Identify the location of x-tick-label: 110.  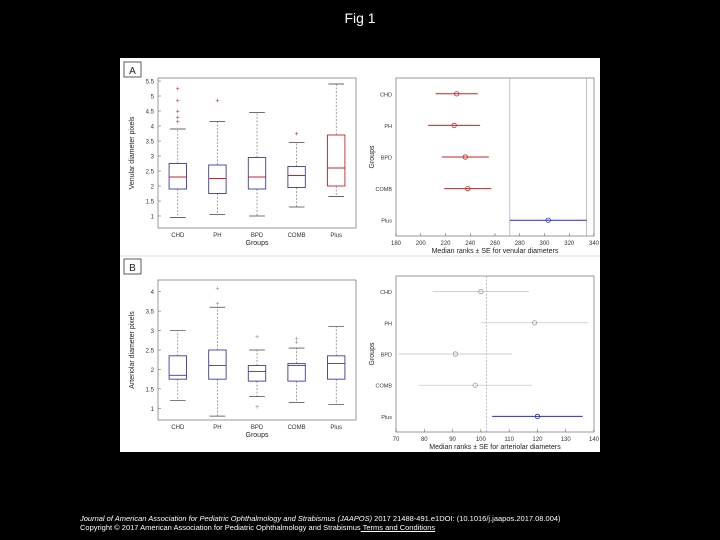
(509, 440).